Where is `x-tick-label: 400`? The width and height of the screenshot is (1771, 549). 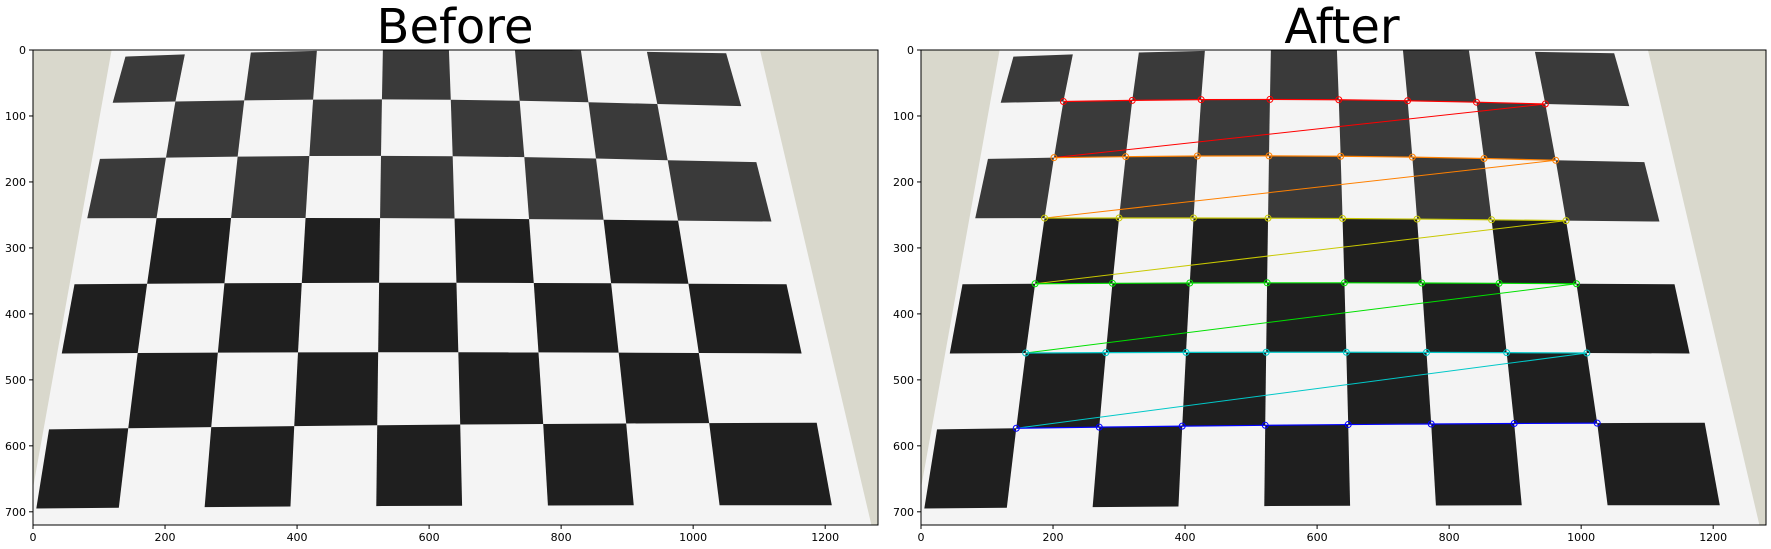
x-tick-label: 400 is located at coordinates (297, 537).